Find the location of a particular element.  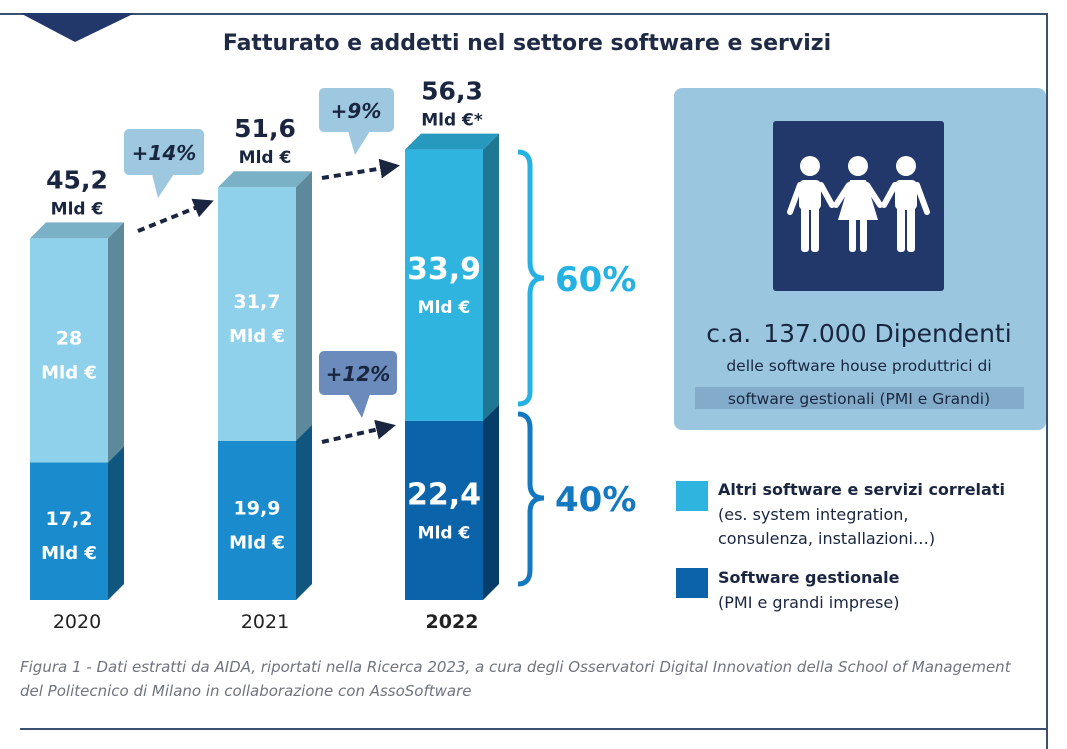

bar-other-2022 is located at coordinates (444, 285).